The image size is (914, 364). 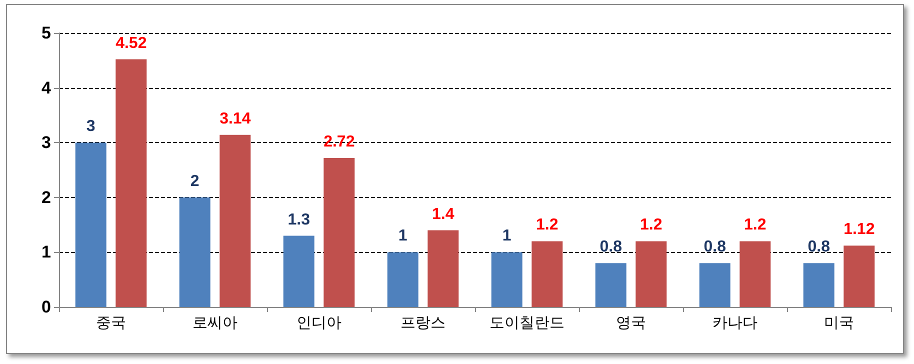 I want to click on x-tick-label: 도이칠란드, so click(x=527, y=323).